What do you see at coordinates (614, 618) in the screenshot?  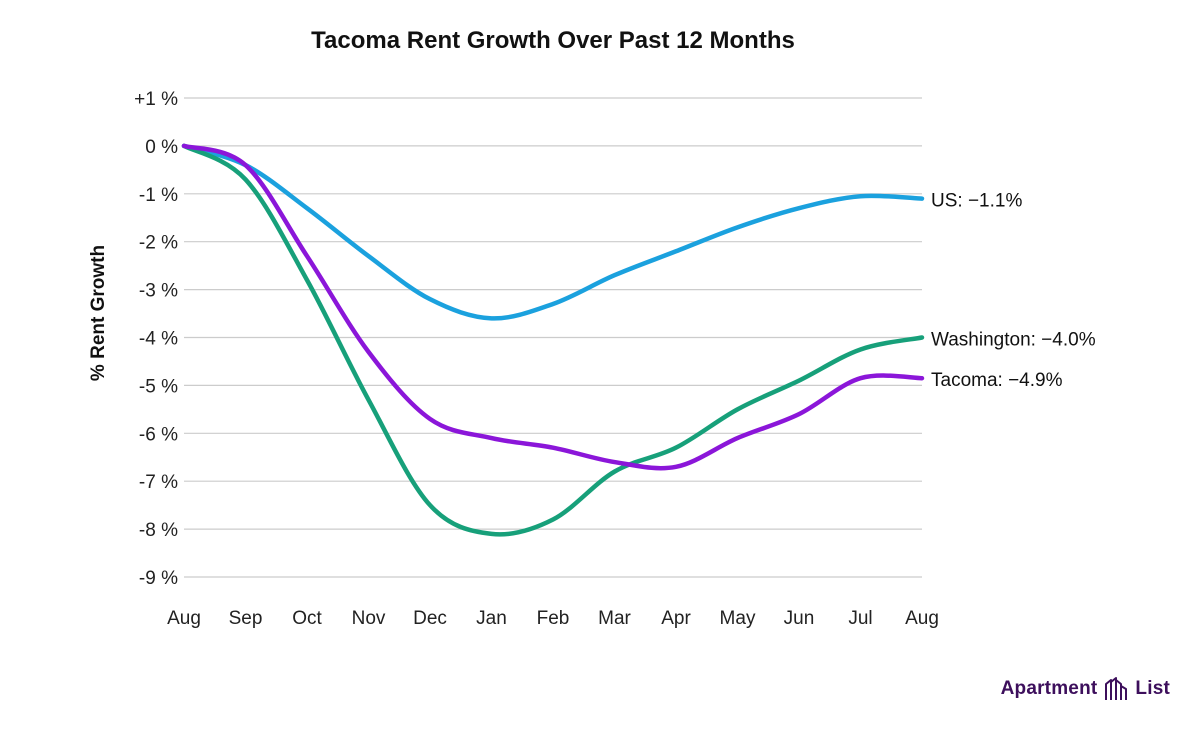 I see `x-tick-label: Mar` at bounding box center [614, 618].